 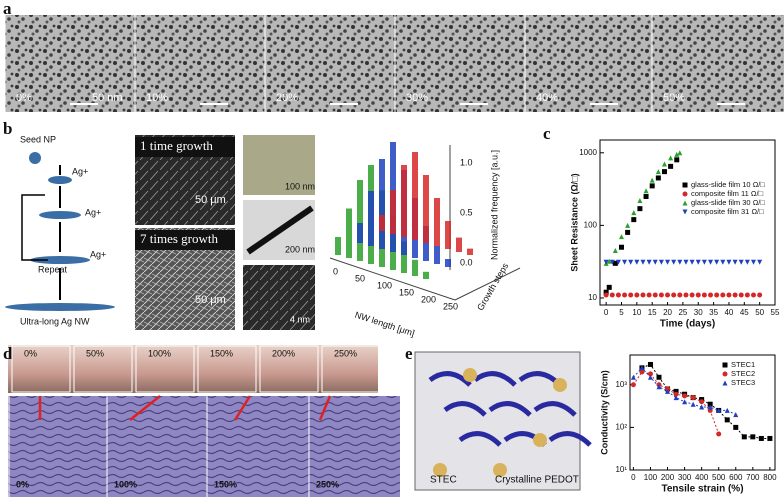 I want to click on y-tick-label: 10¹, so click(x=621, y=469).